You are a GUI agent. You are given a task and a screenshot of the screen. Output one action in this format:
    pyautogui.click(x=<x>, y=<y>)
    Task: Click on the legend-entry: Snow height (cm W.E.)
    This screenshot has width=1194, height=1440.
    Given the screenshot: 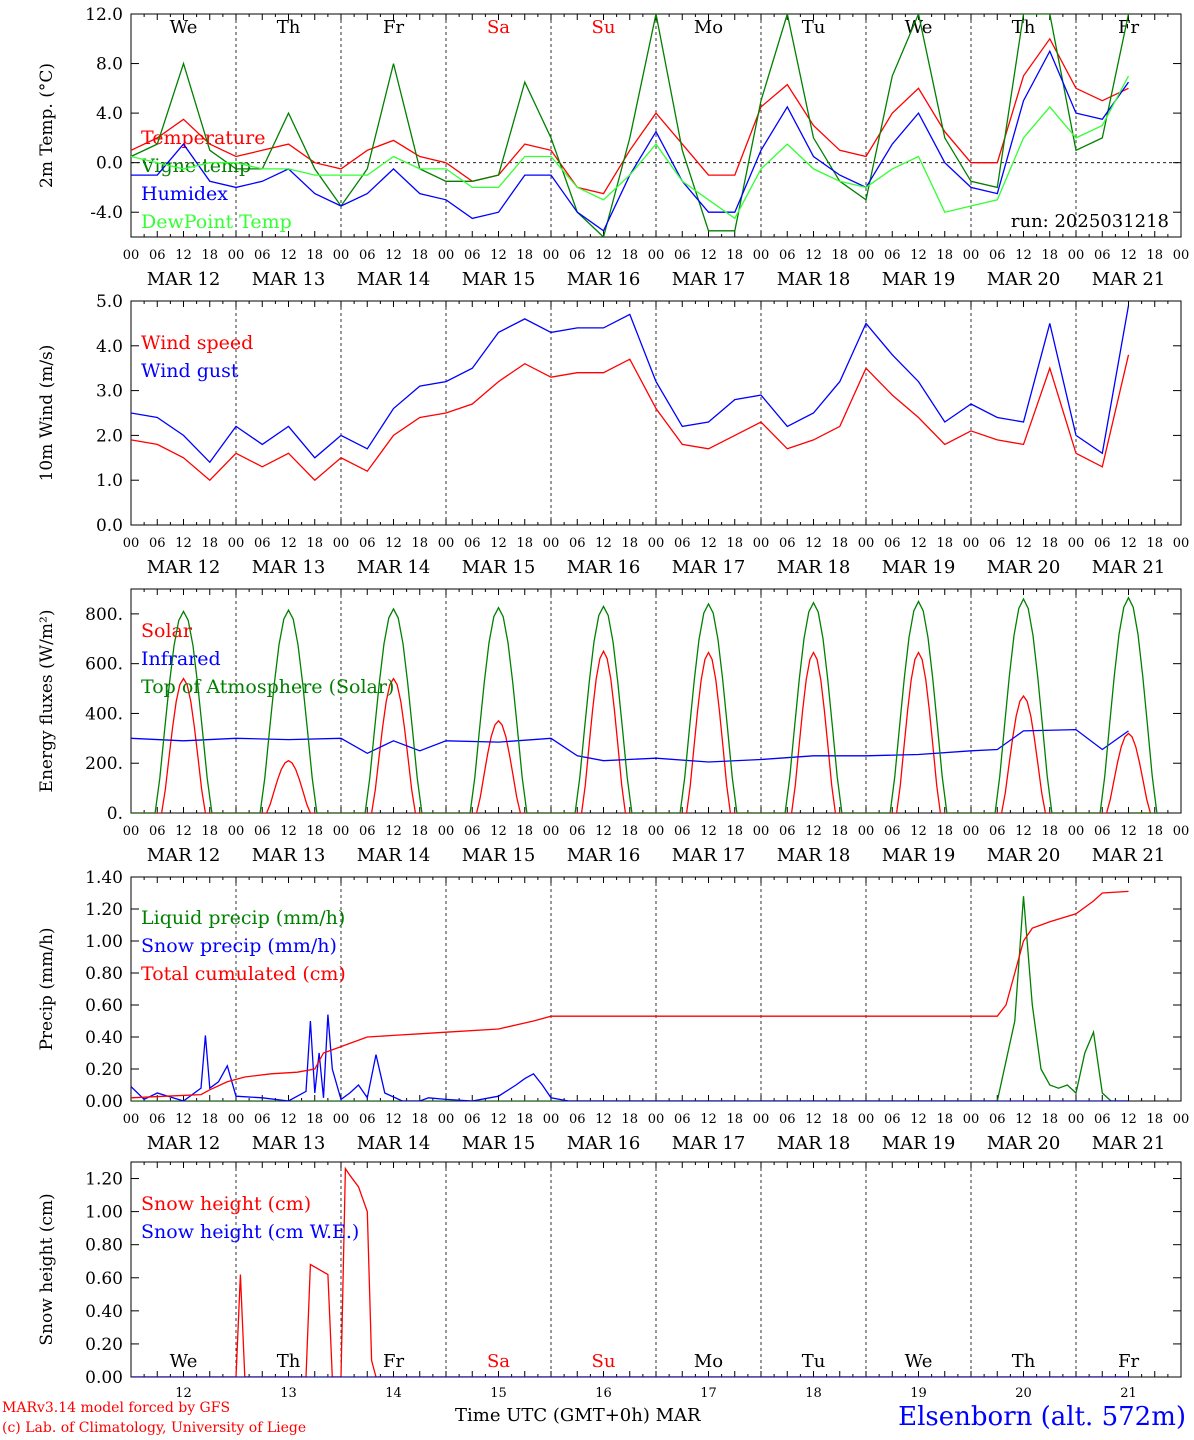 What is the action you would take?
    pyautogui.click(x=250, y=1232)
    